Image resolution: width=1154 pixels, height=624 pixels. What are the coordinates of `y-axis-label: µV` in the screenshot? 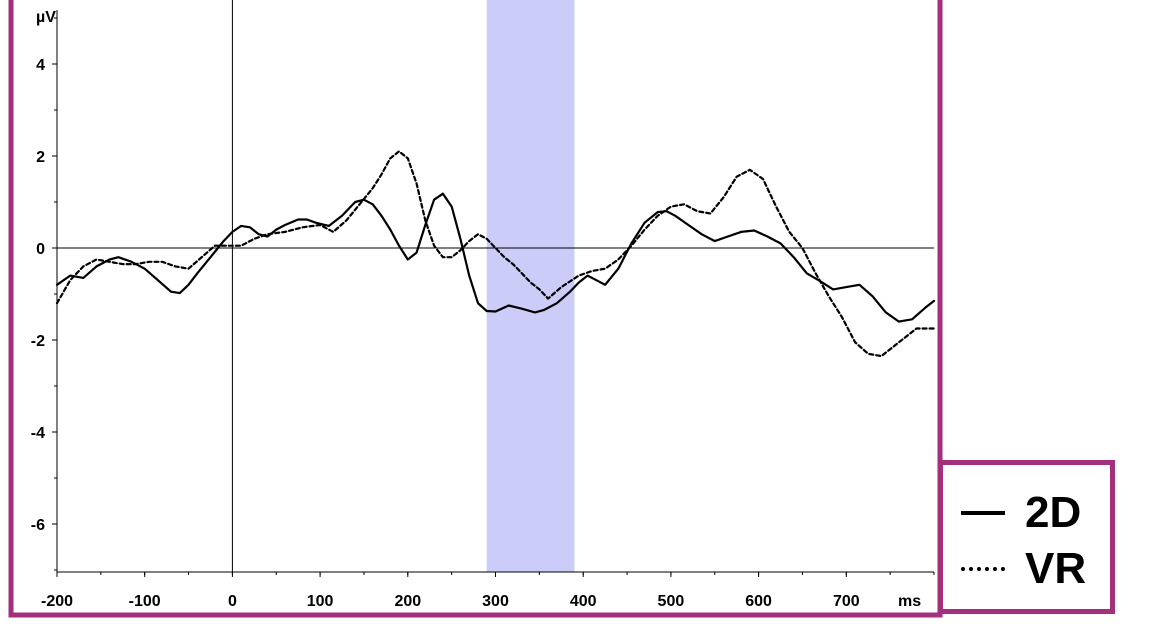 It's located at (46, 17).